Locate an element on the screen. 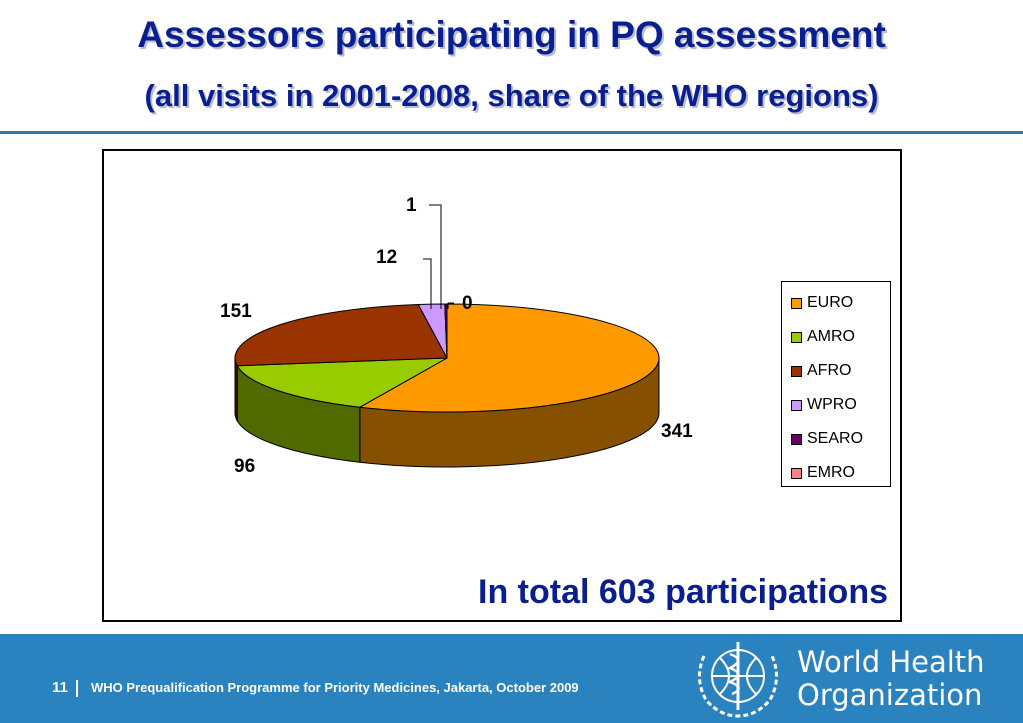 The height and width of the screenshot is (723, 1023). legend-item-amro: AMRO is located at coordinates (823, 337).